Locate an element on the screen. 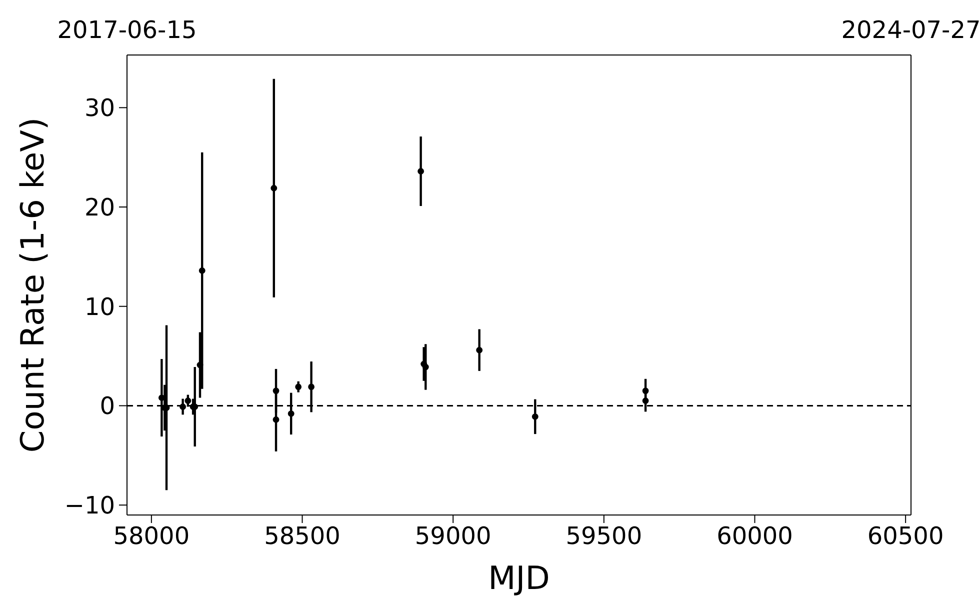  y-axis-title: Count Rate (1-6 keV) is located at coordinates (32, 285).